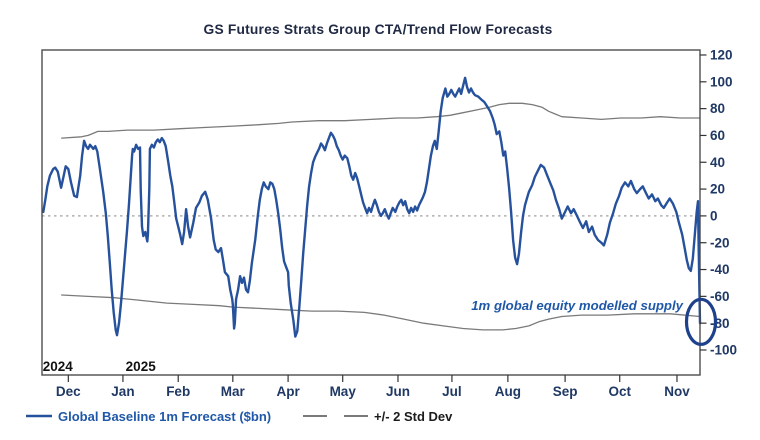  Describe the element at coordinates (58, 366) in the screenshot. I see `year-label: 2024` at that location.